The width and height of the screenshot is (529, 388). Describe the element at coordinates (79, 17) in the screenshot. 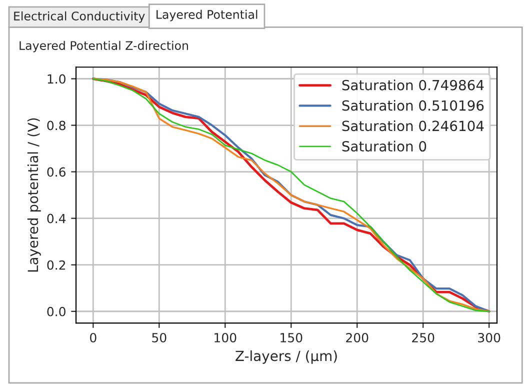

I see `text: Electrical Conductivity` at that location.